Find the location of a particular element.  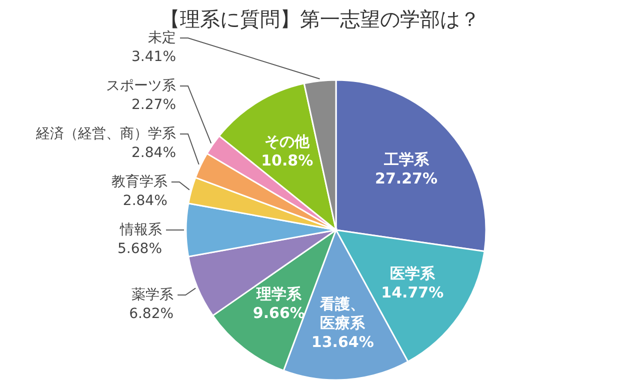

data-label: 3.41% is located at coordinates (154, 57).